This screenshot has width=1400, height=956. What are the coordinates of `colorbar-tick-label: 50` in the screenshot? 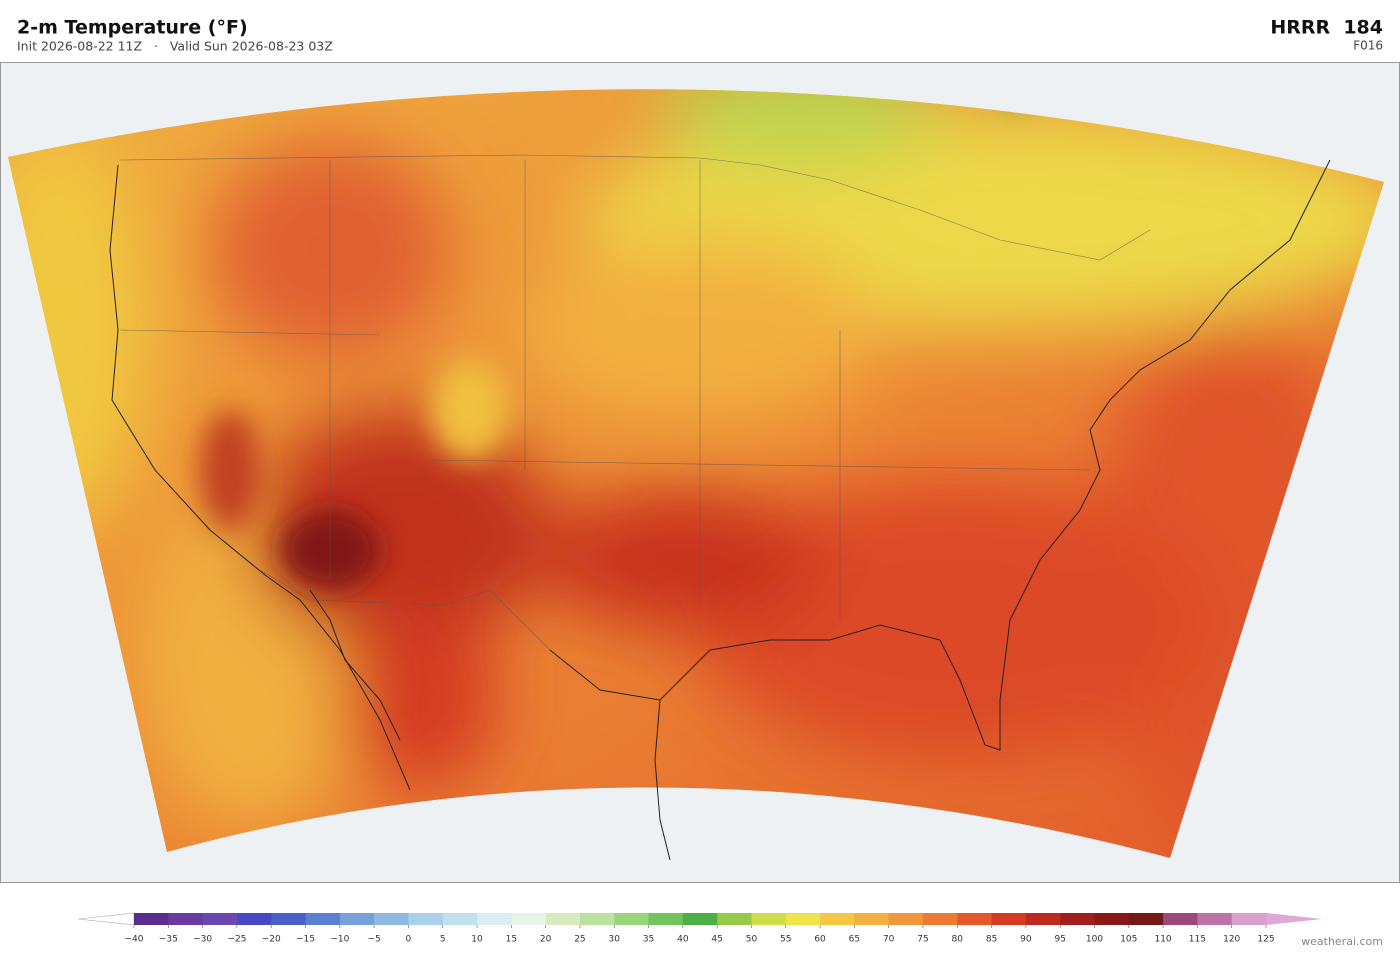 It's located at (752, 940).